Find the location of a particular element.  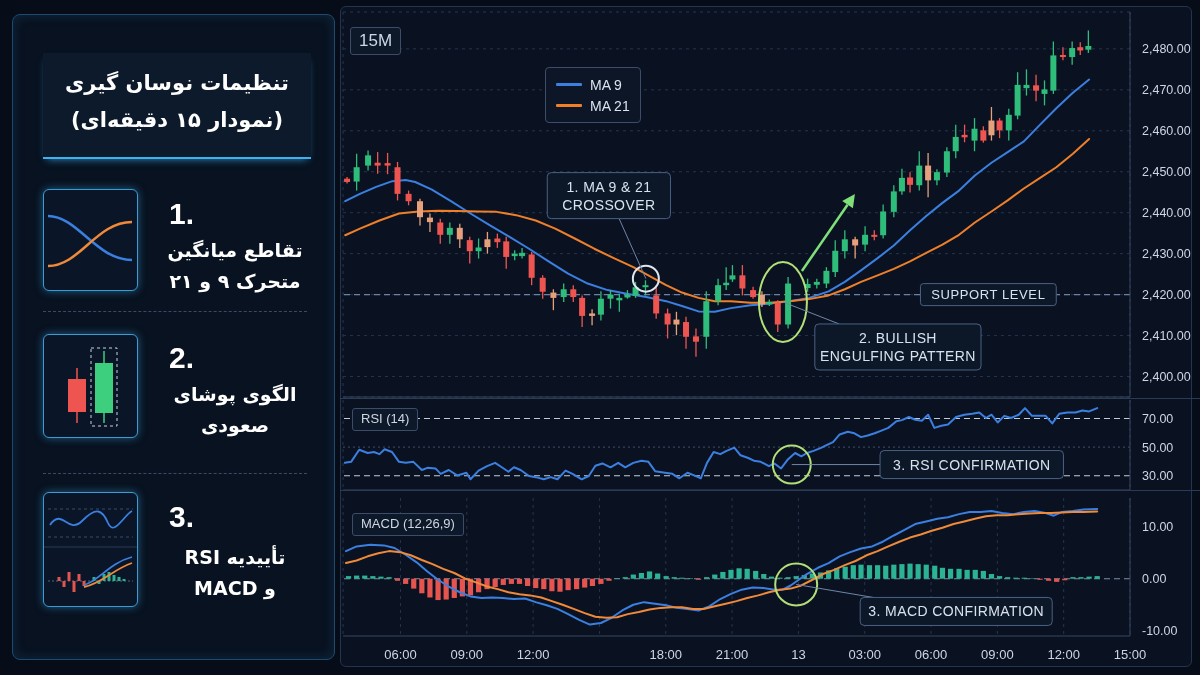

text: تأییدیه RSI و MACD is located at coordinates (235, 573).